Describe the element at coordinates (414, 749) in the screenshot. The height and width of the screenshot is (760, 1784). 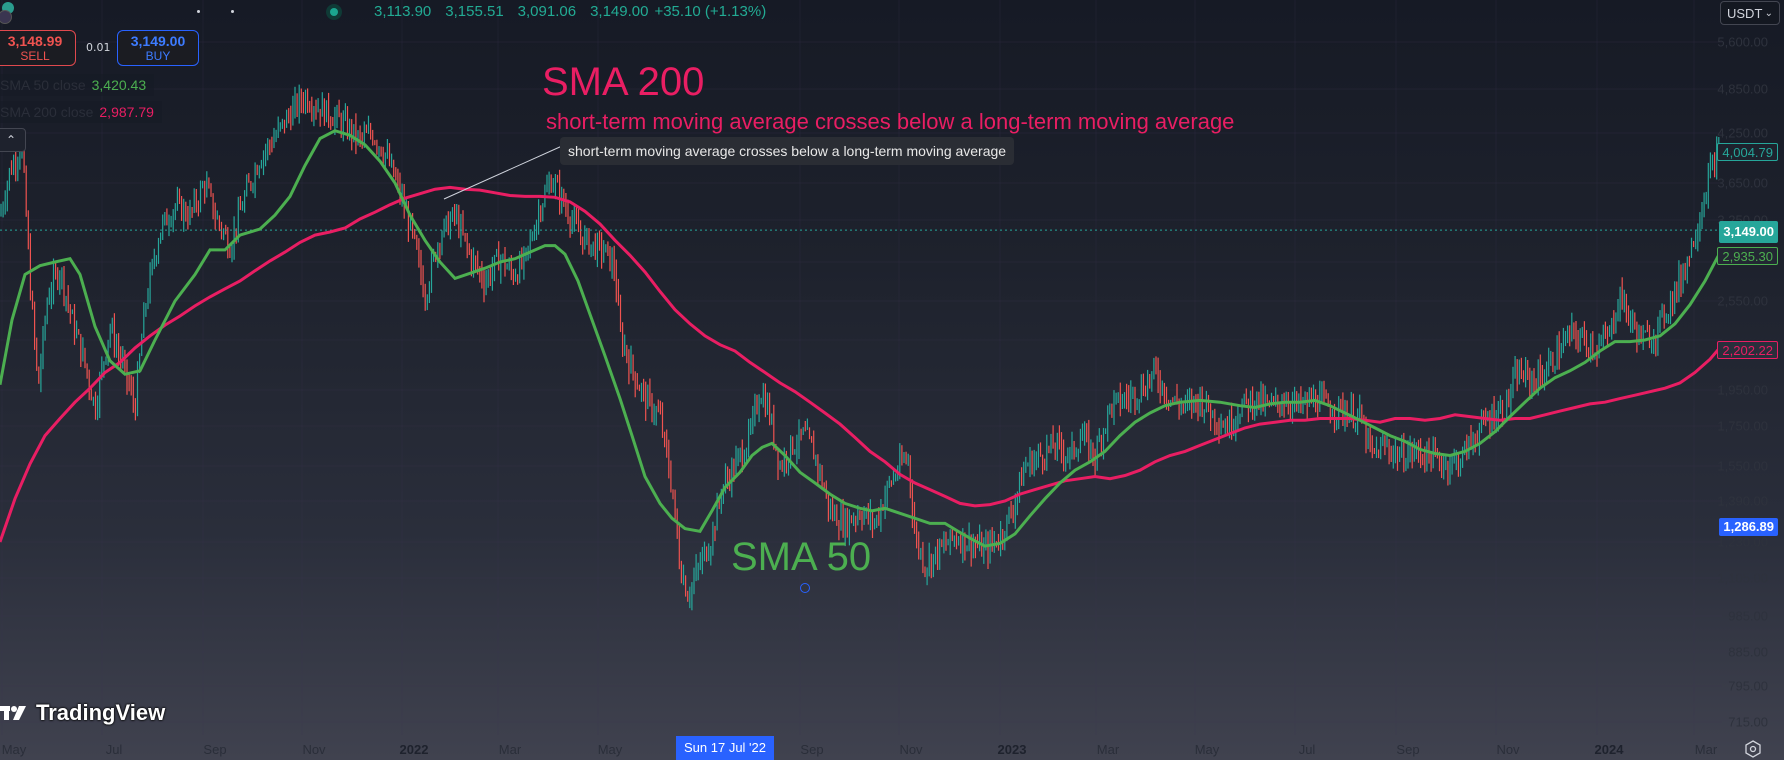
I see `time-axis-label: 2022` at that location.